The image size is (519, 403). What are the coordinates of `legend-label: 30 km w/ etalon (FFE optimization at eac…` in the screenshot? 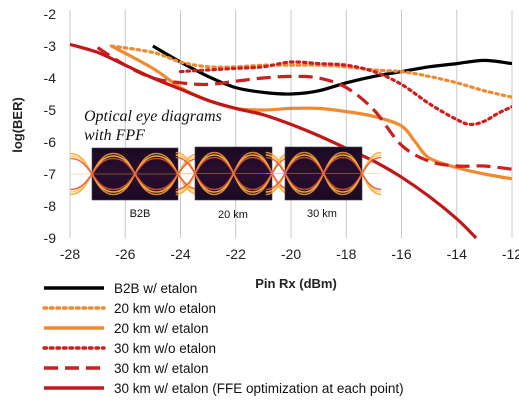 It's located at (259, 388).